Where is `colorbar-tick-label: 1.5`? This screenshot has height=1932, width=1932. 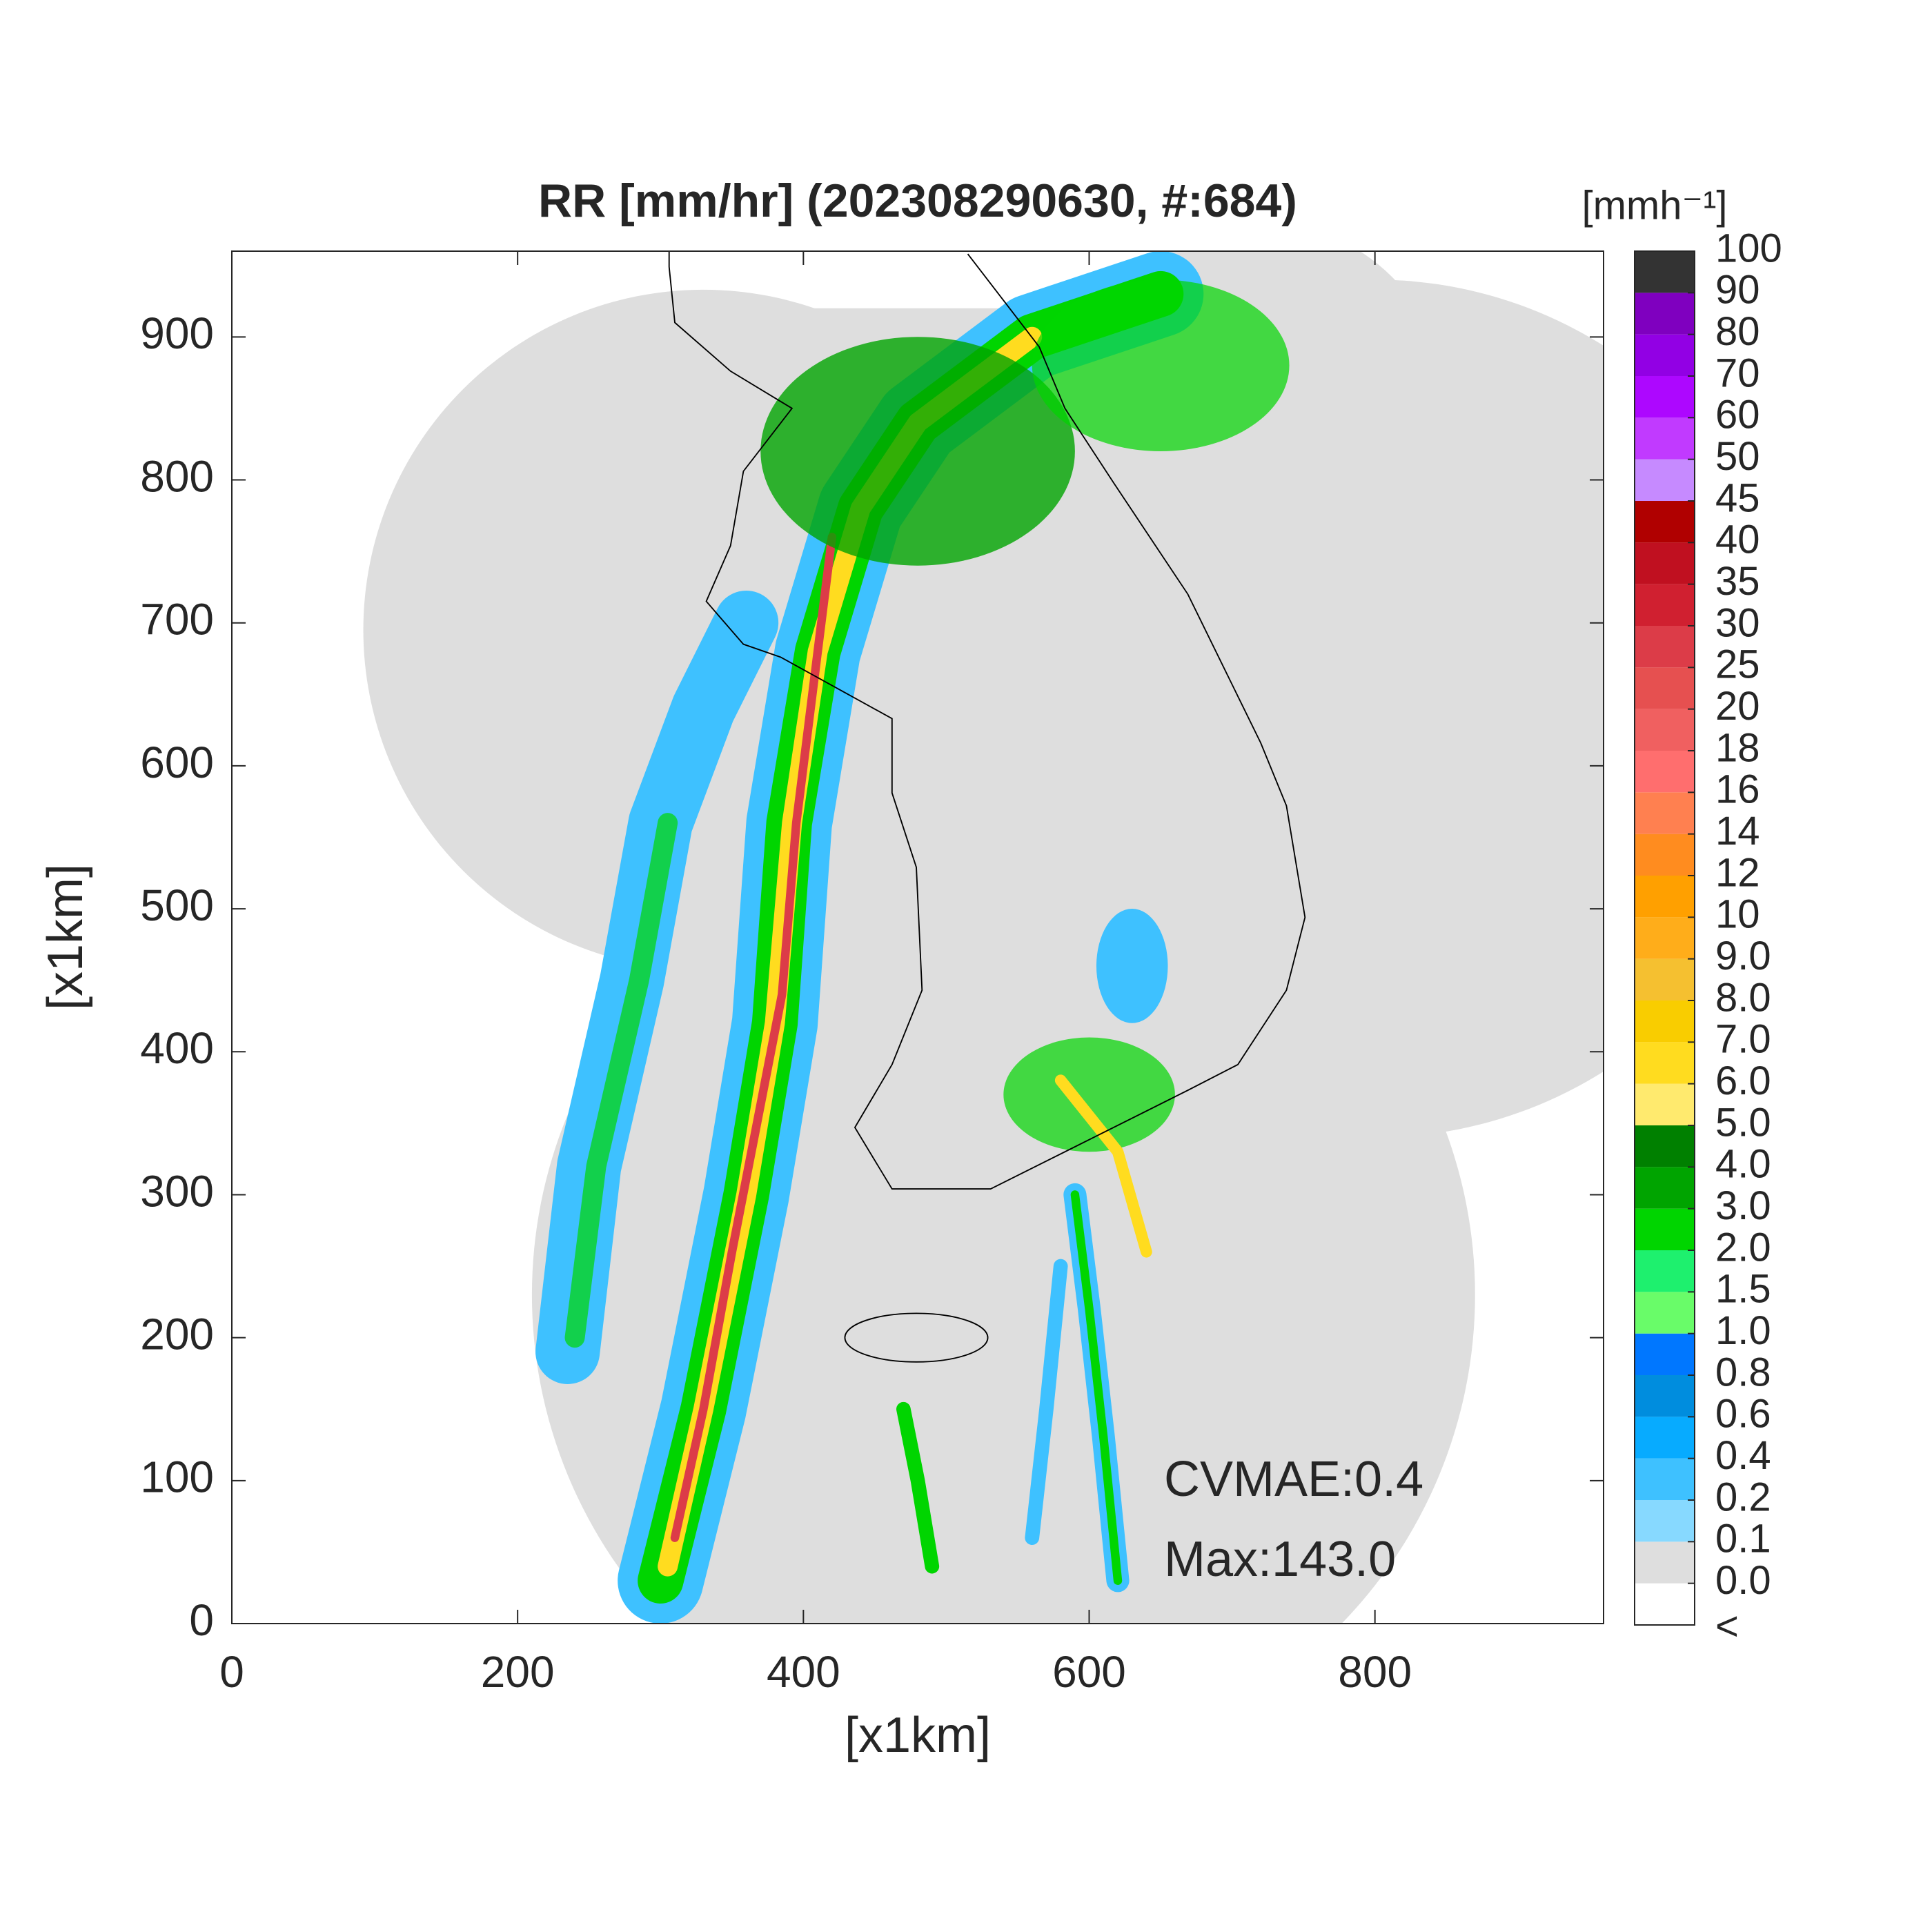
colorbar-tick-label: 1.5 is located at coordinates (1743, 1289).